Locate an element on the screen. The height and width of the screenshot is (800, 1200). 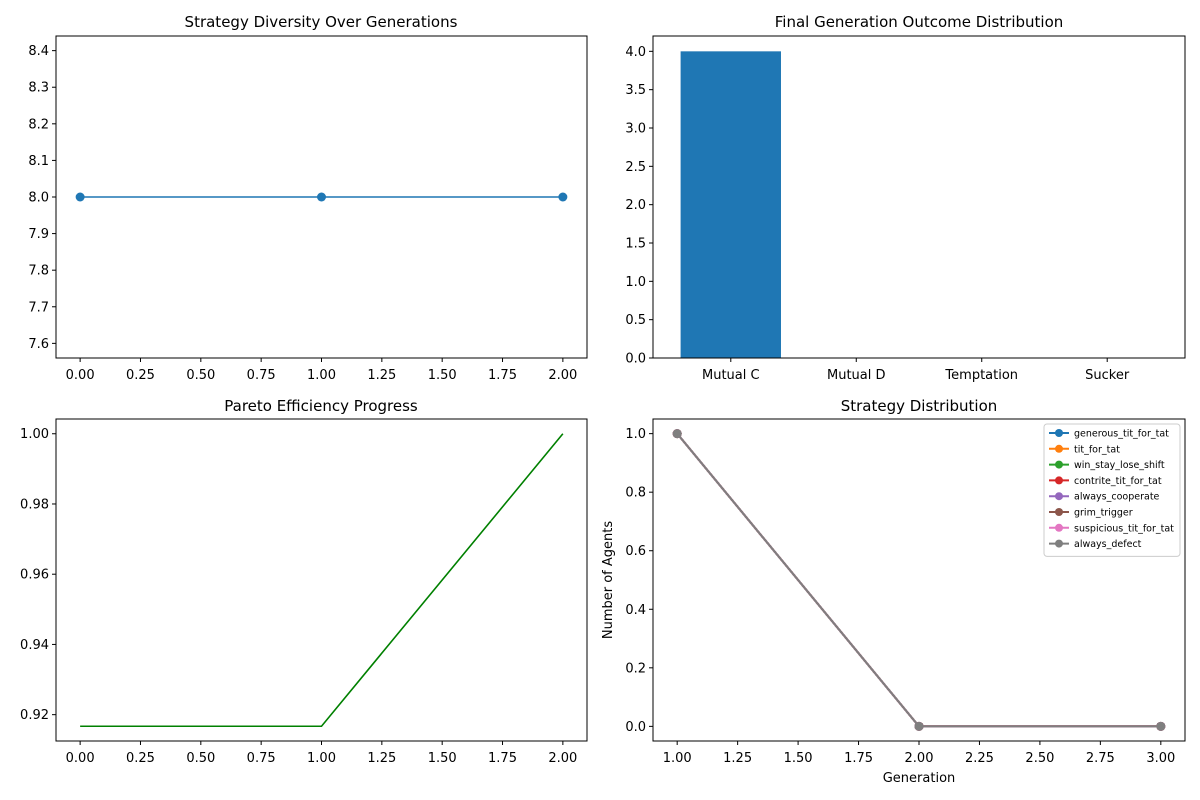
panel-title: Final Generation Outcome Distribution is located at coordinates (919, 22).